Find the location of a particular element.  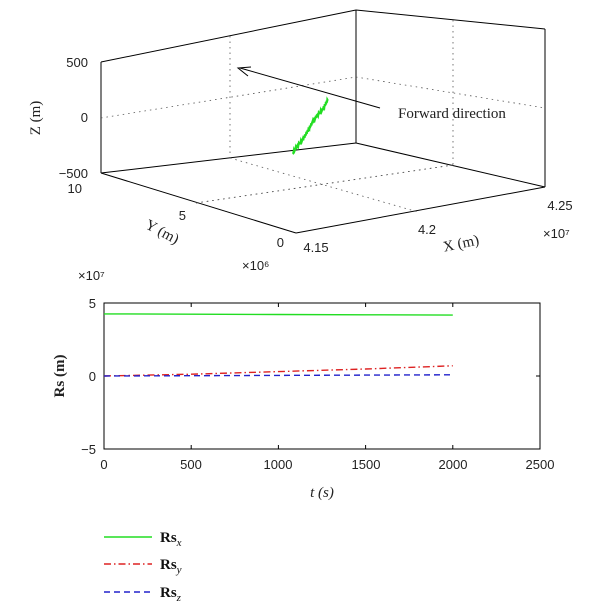

forward-arrow is located at coordinates (308, 87).